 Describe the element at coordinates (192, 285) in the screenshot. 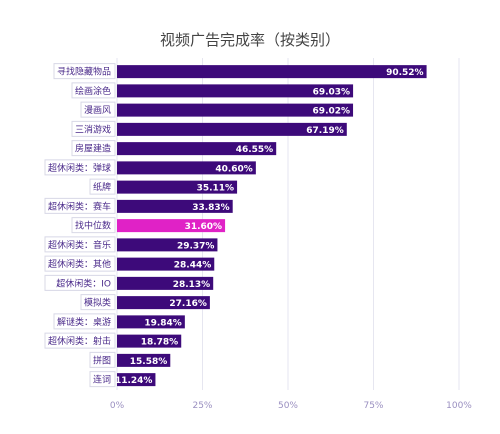

I see `value-label: 28.13%` at that location.